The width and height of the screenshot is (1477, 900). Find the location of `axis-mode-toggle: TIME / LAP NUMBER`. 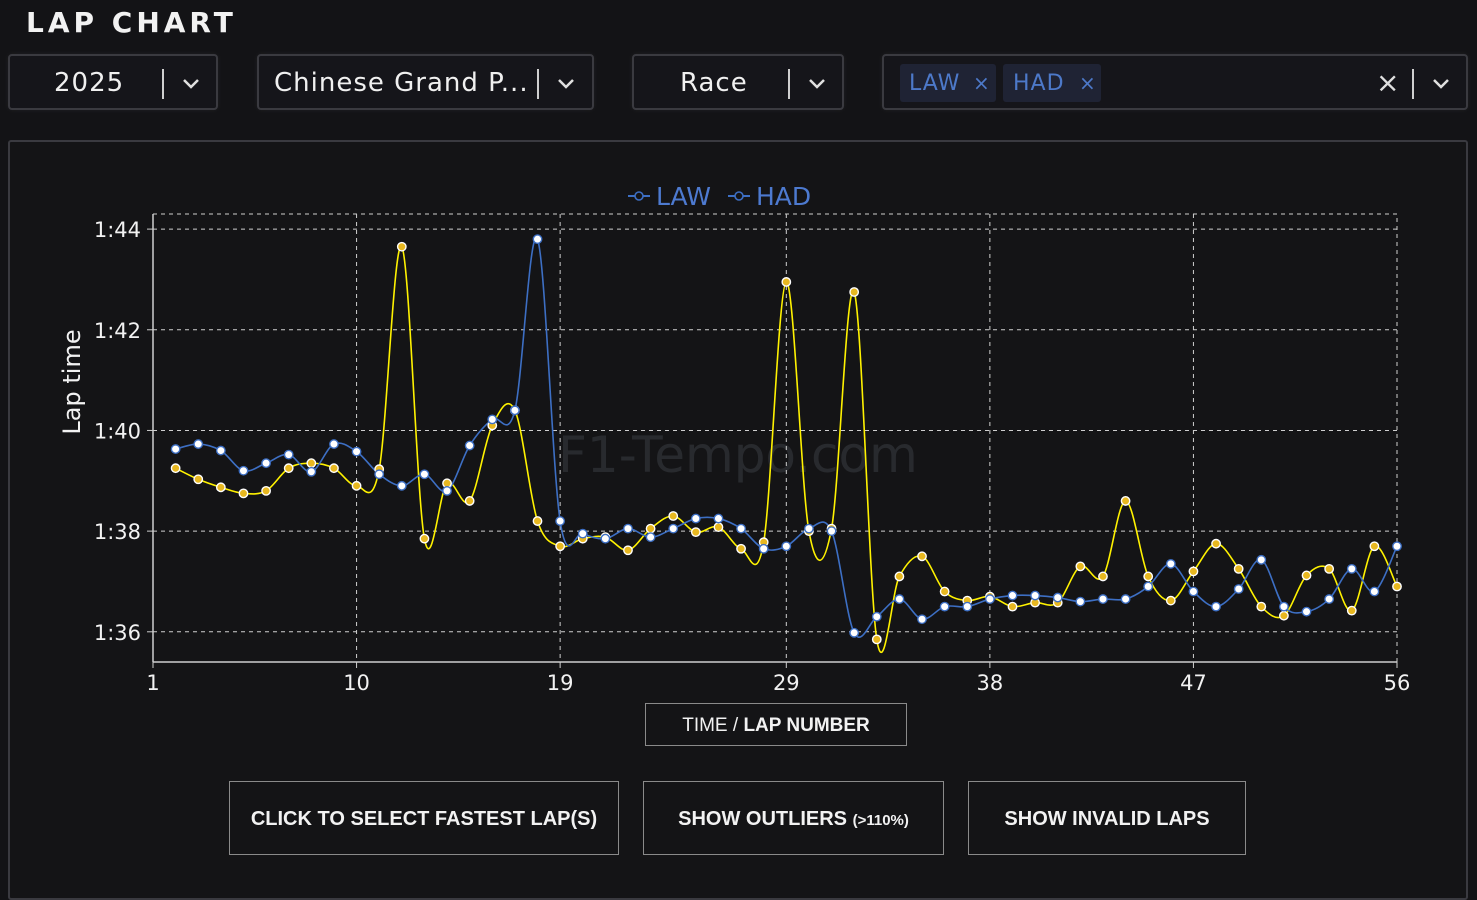

axis-mode-toggle: TIME / LAP NUMBER is located at coordinates (776, 724).